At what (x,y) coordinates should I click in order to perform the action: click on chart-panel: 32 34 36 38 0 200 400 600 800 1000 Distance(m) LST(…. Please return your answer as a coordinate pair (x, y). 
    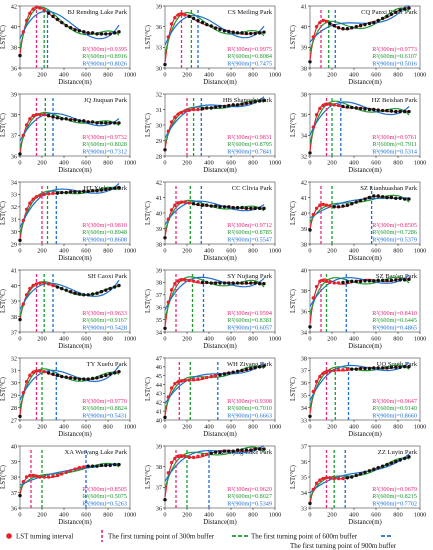
    Looking at the image, I should click on (358, 132).